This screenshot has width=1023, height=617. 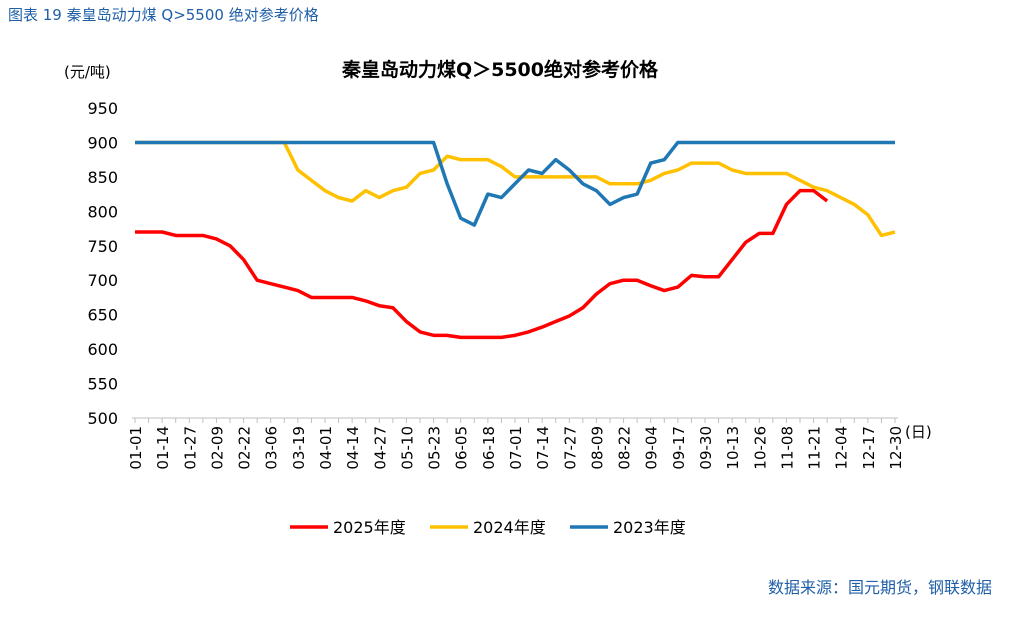 What do you see at coordinates (190, 448) in the screenshot?
I see `x-tick-label: 01-27` at bounding box center [190, 448].